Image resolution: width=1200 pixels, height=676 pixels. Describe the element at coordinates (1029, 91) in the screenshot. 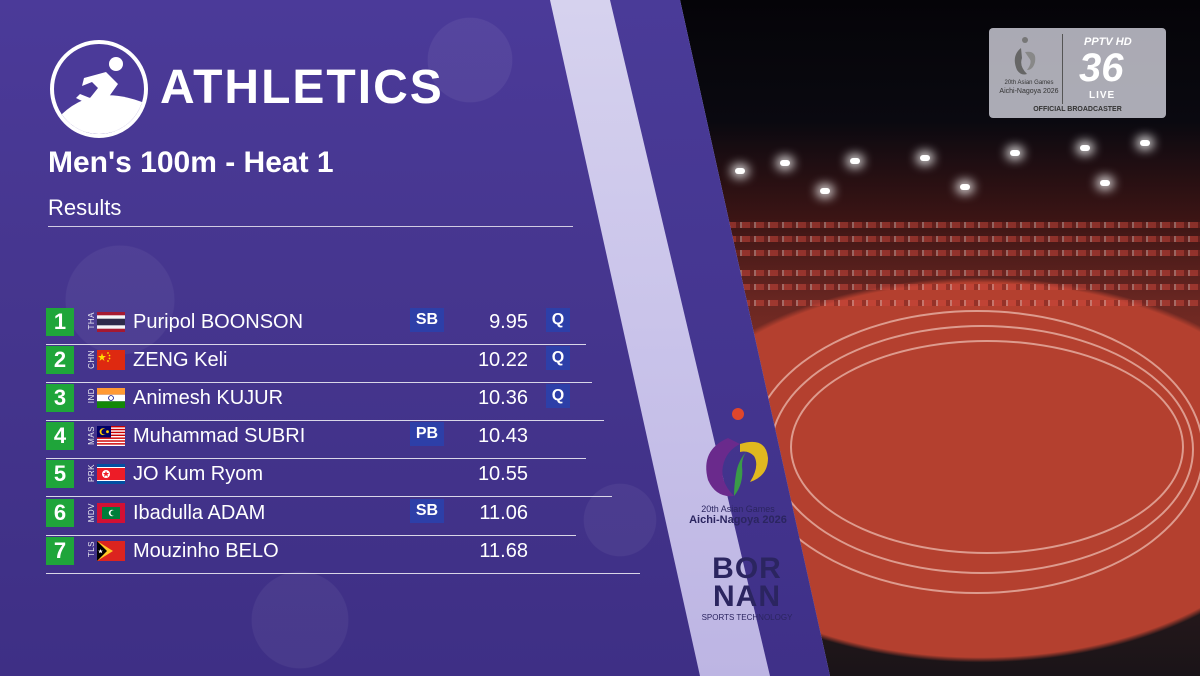

I see `games-line-2: Aichi-Nagoya 2026` at that location.